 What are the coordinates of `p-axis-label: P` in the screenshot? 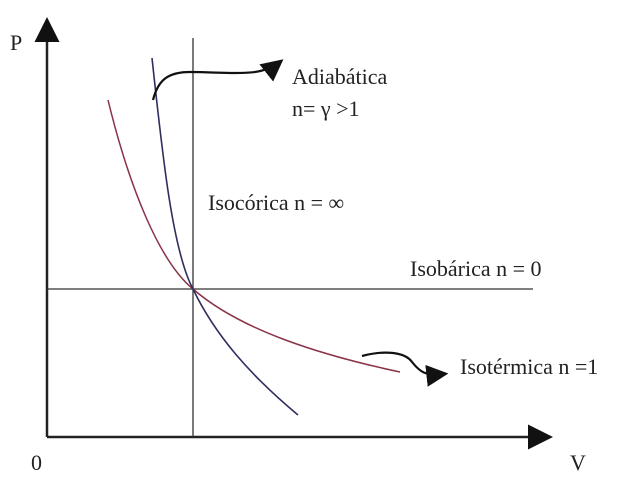 It's located at (16, 42).